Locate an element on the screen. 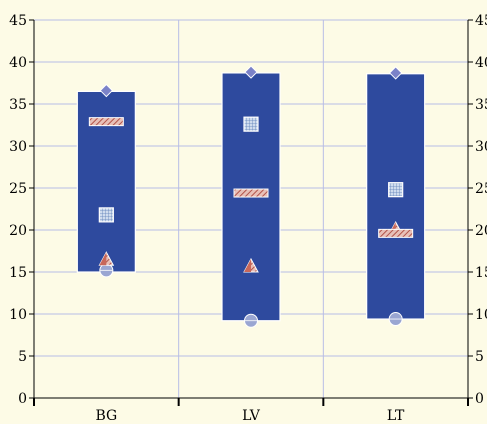 This screenshot has width=487, height=424. left-tick-label-4: 20 is located at coordinates (18, 231).